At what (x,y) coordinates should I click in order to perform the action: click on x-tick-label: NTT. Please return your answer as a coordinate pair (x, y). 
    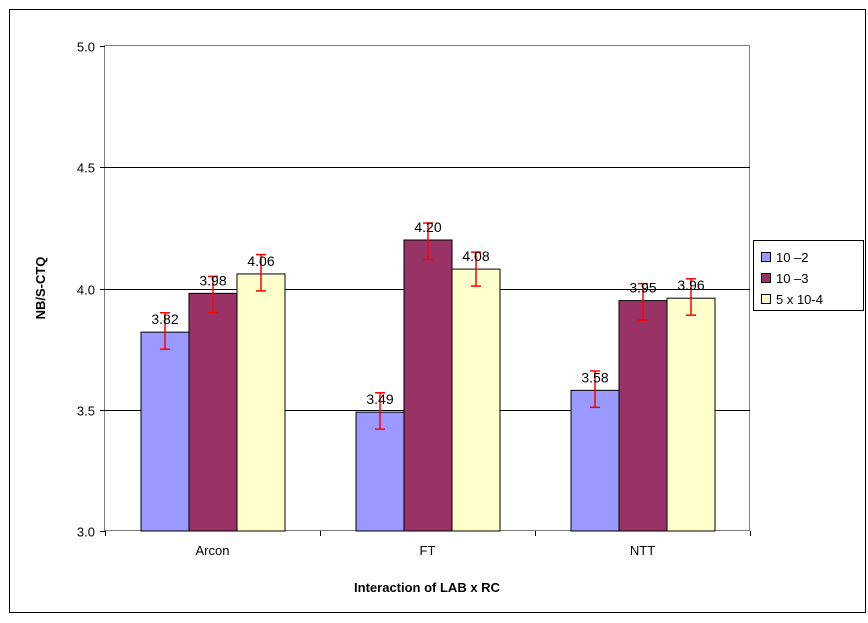
    Looking at the image, I should click on (642, 550).